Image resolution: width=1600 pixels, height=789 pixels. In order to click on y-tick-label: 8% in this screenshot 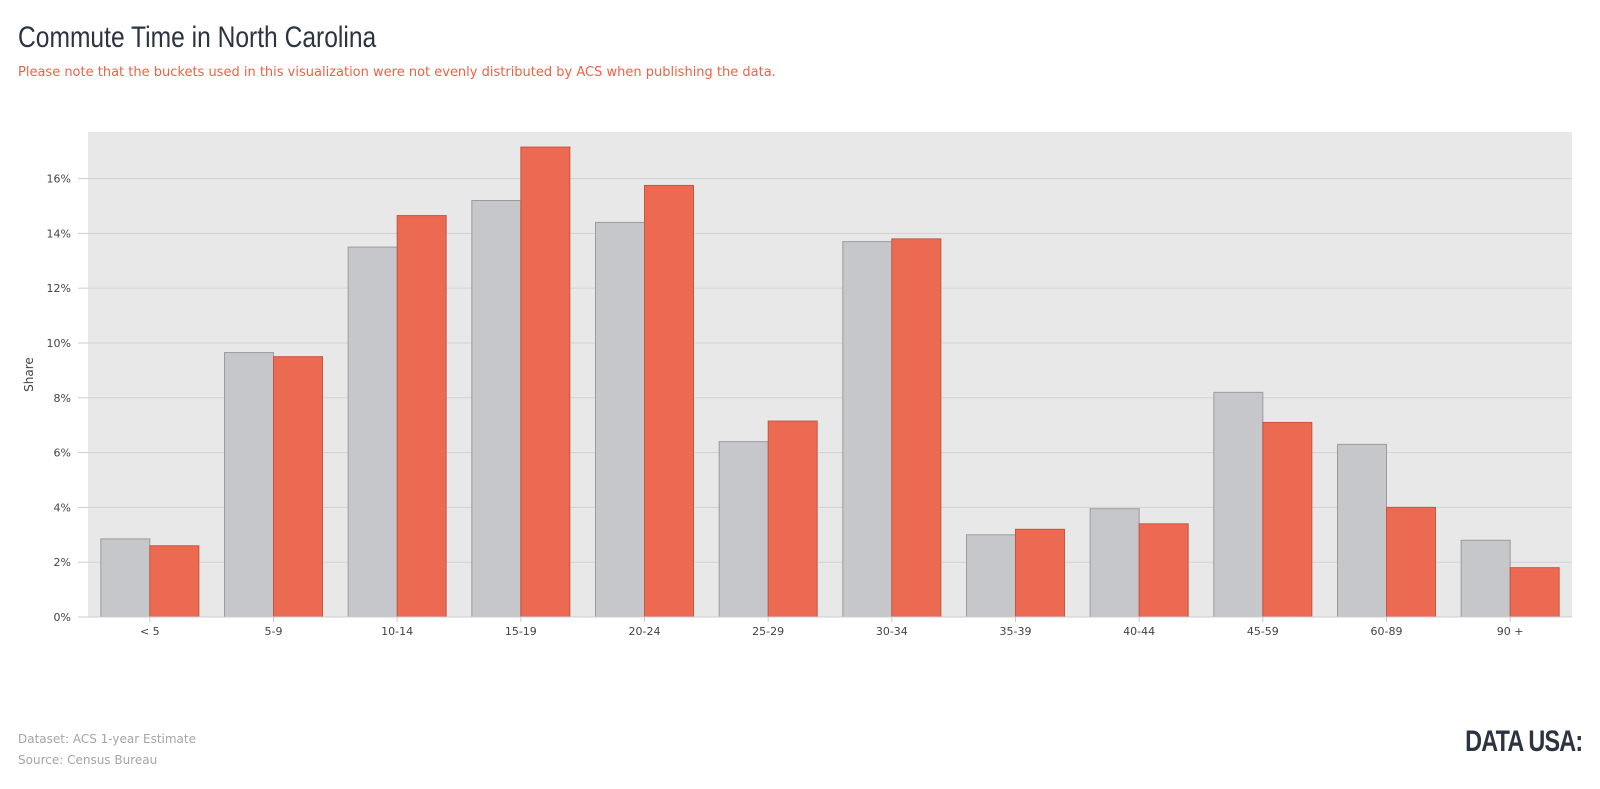, I will do `click(62, 398)`.